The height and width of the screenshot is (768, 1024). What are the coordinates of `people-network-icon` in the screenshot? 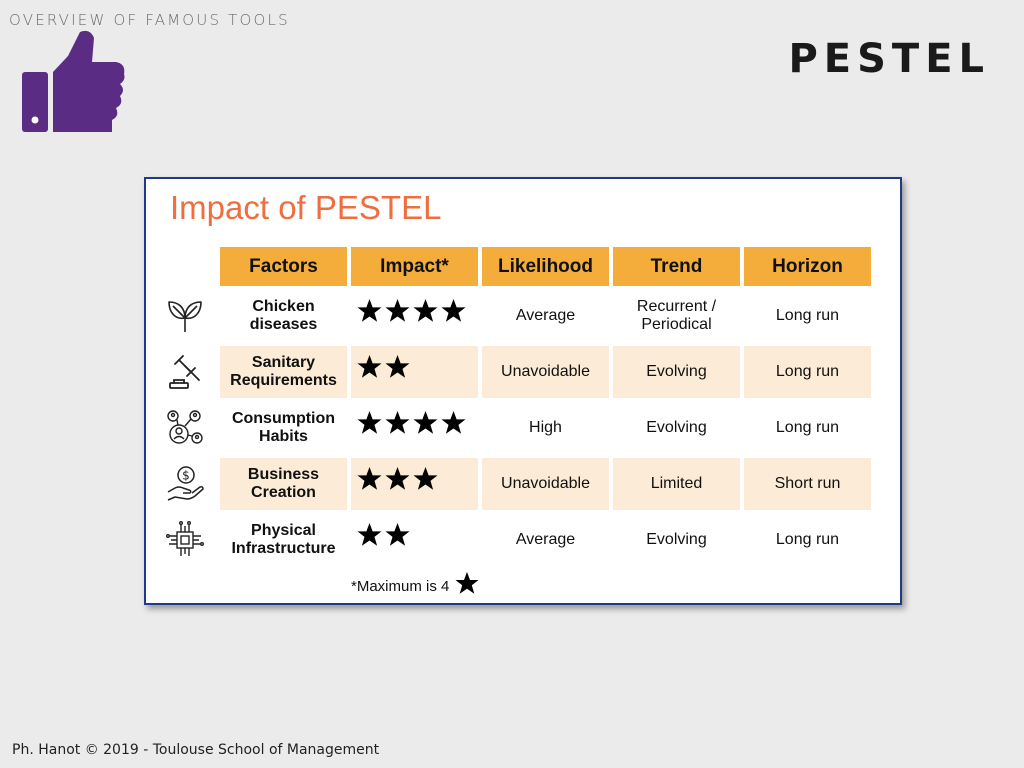 It's located at (185, 427).